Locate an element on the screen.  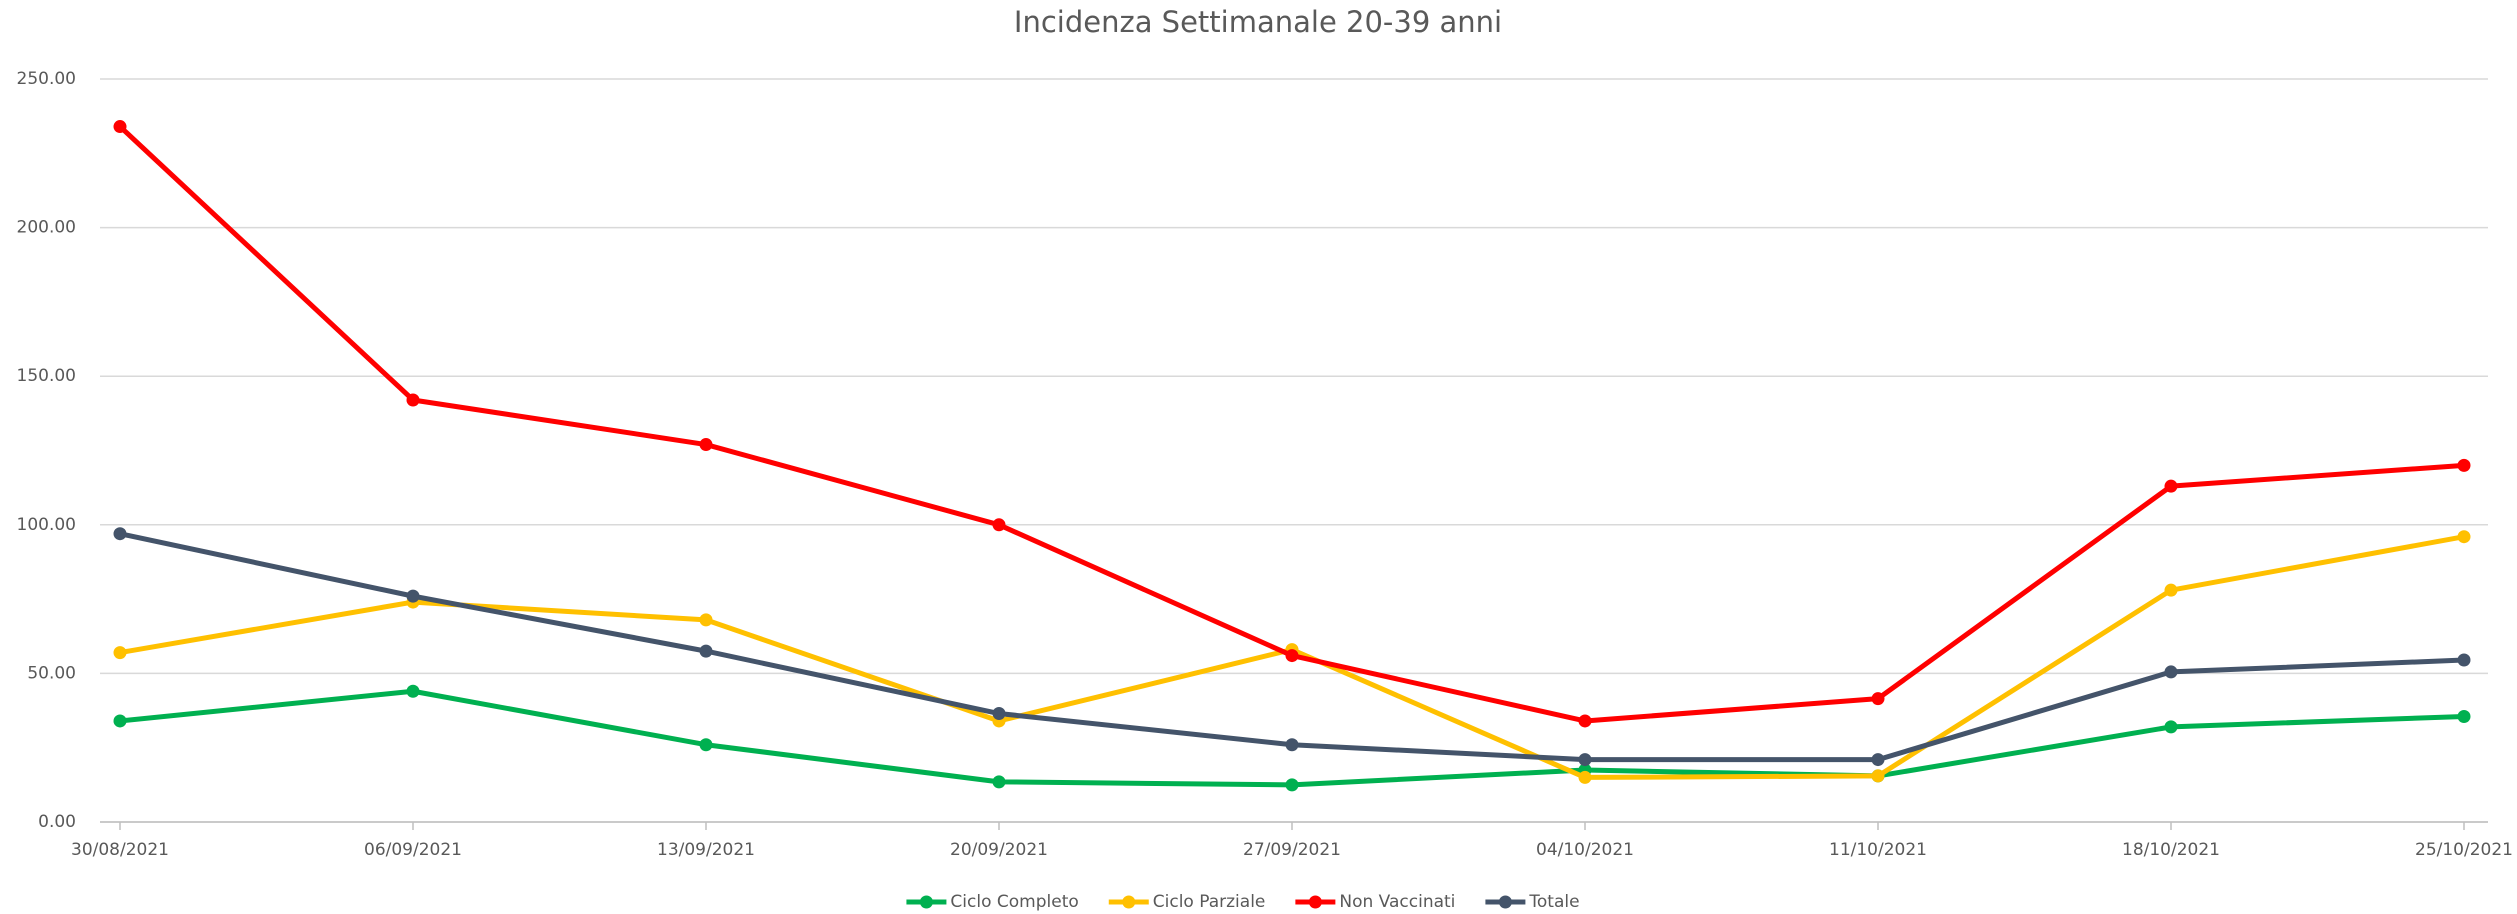
x-tick-label: 25/10/2021 is located at coordinates (2464, 850).